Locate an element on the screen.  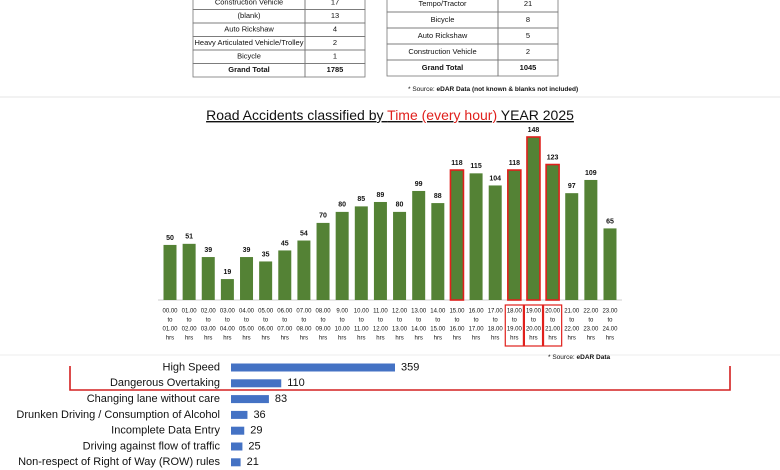
table-label: Grand Total is located at coordinates (443, 67).